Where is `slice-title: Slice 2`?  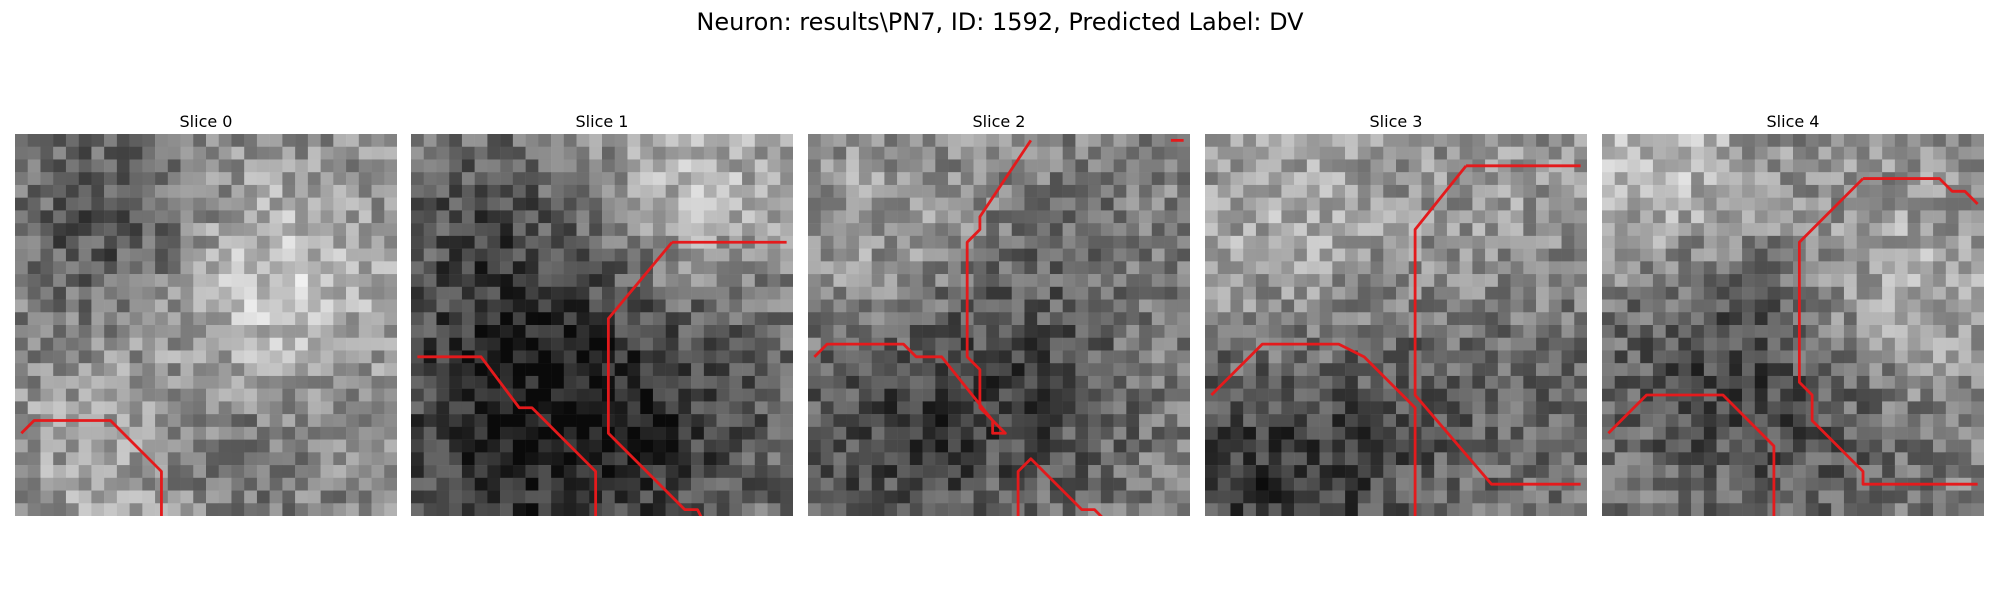 slice-title: Slice 2 is located at coordinates (999, 121).